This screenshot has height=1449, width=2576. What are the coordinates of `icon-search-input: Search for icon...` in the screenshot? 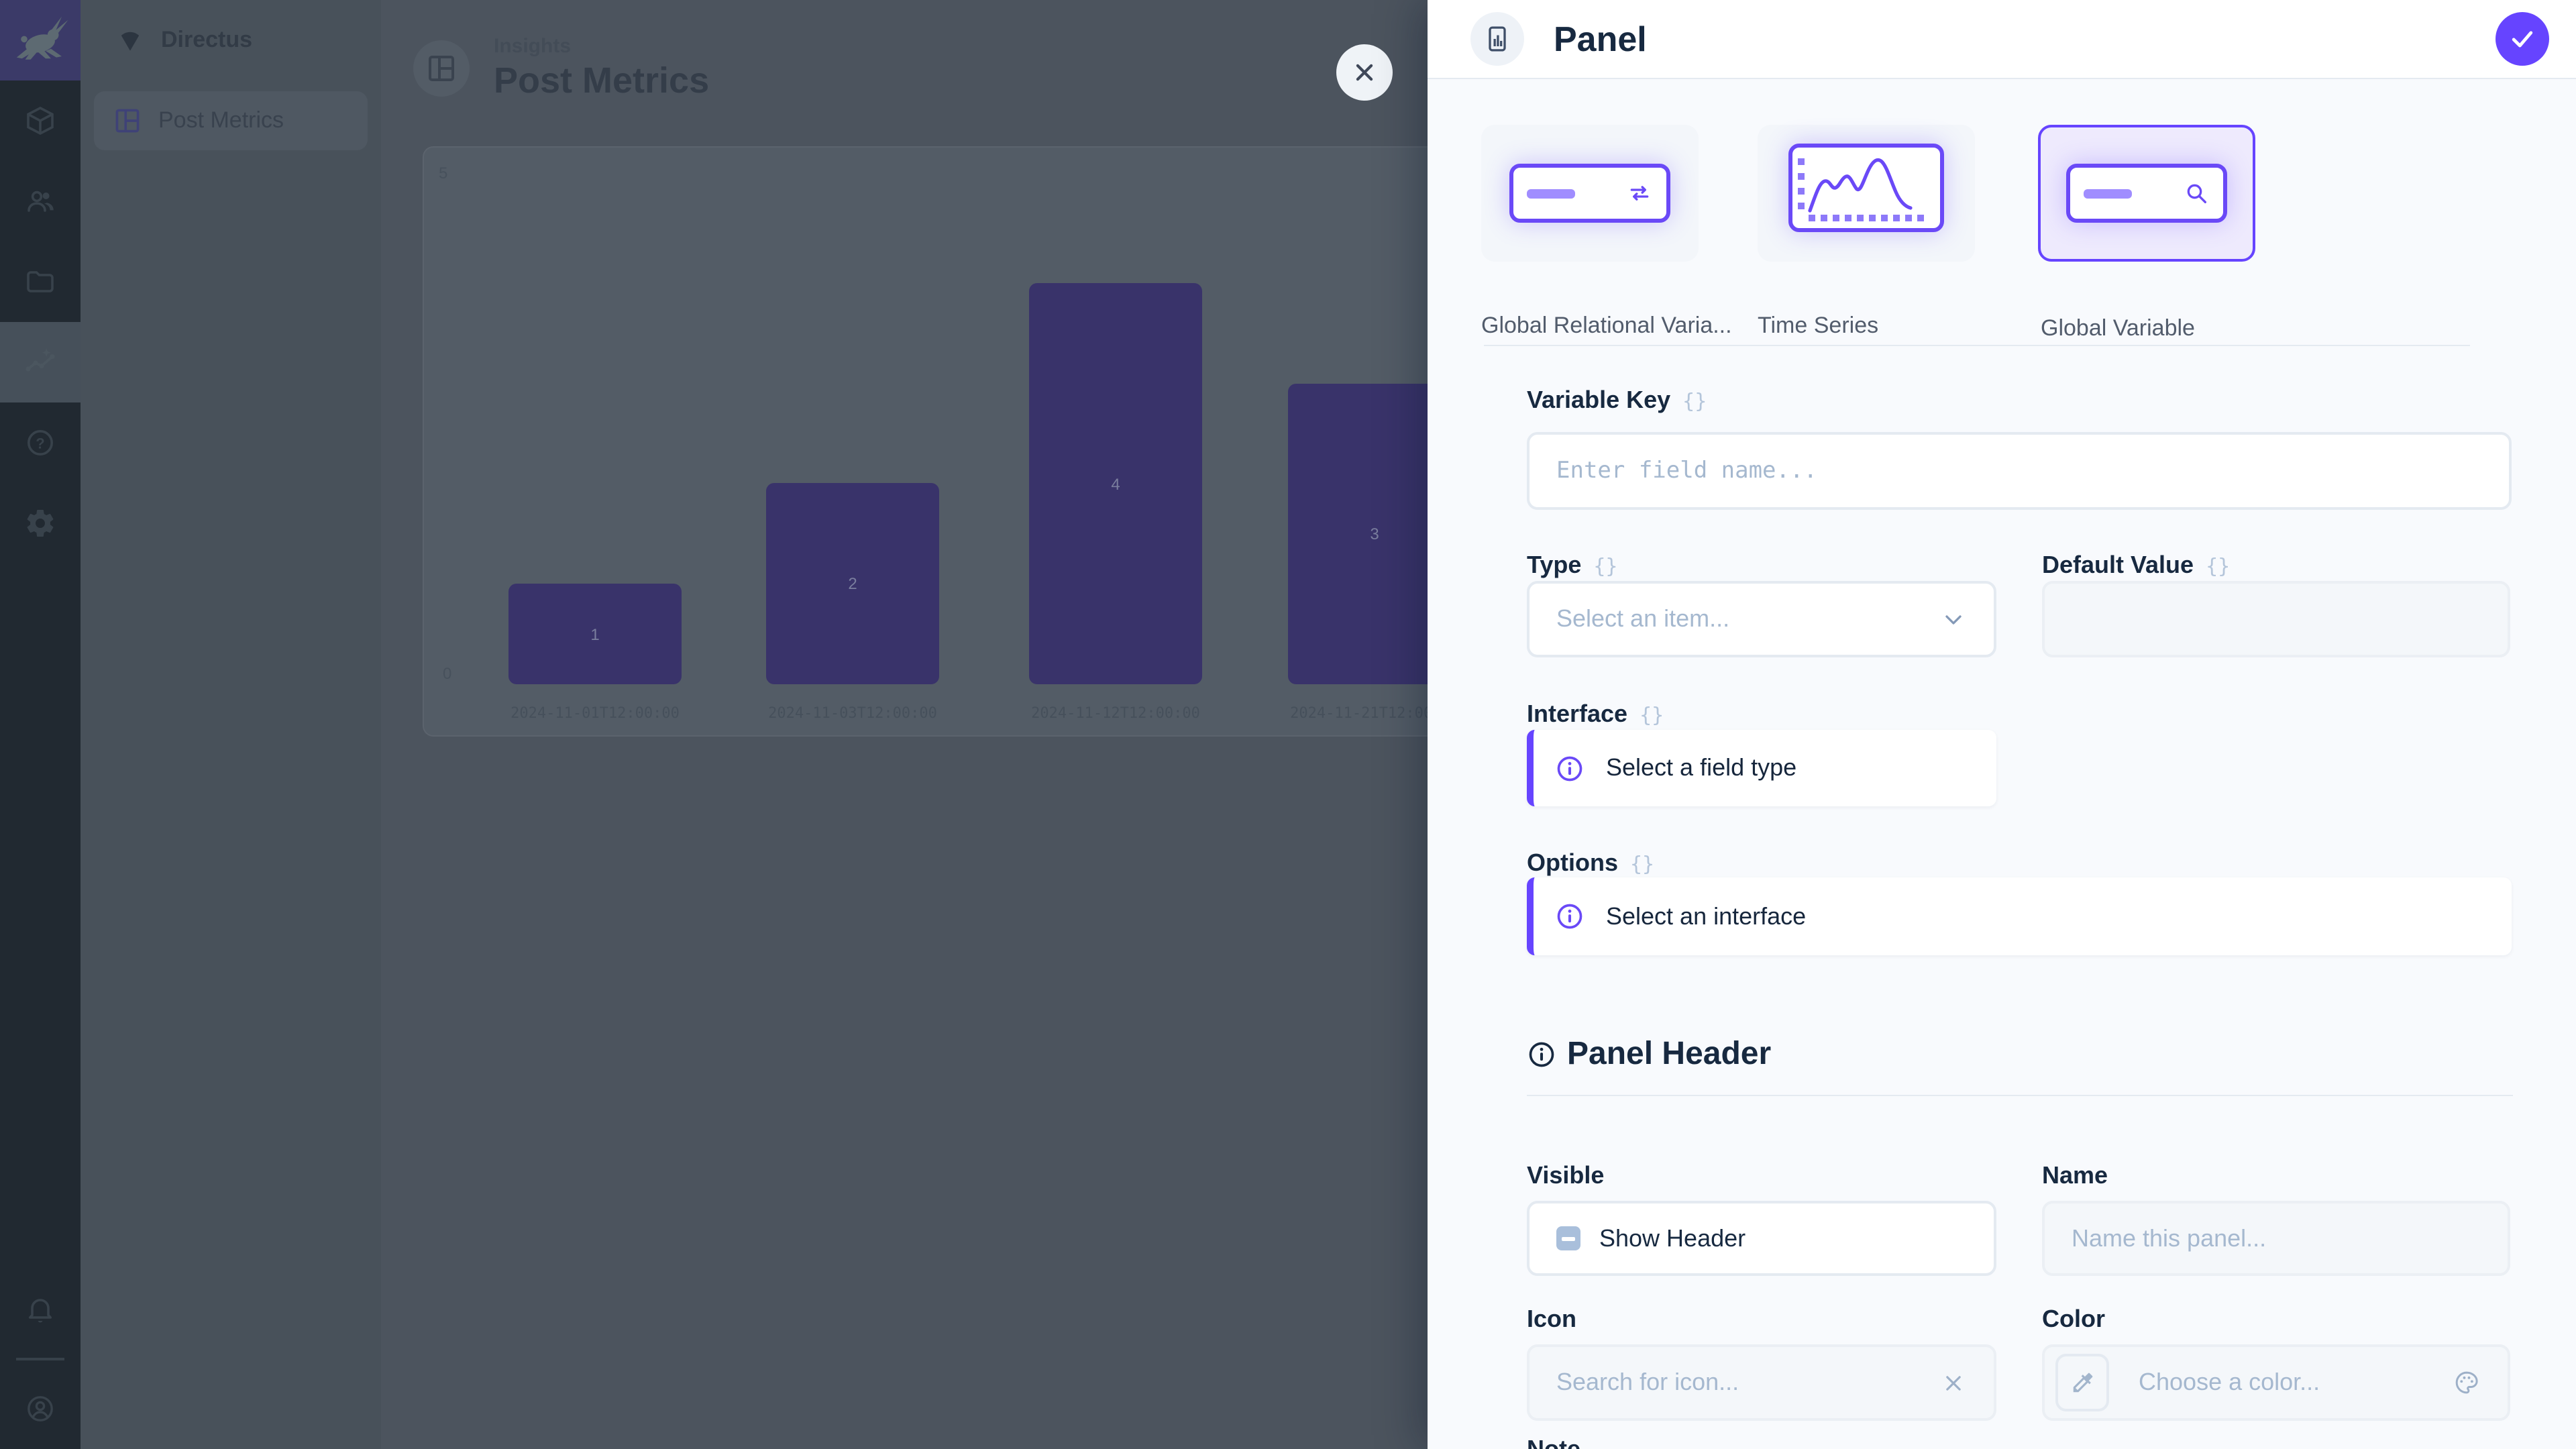 It's located at (1761, 1382).